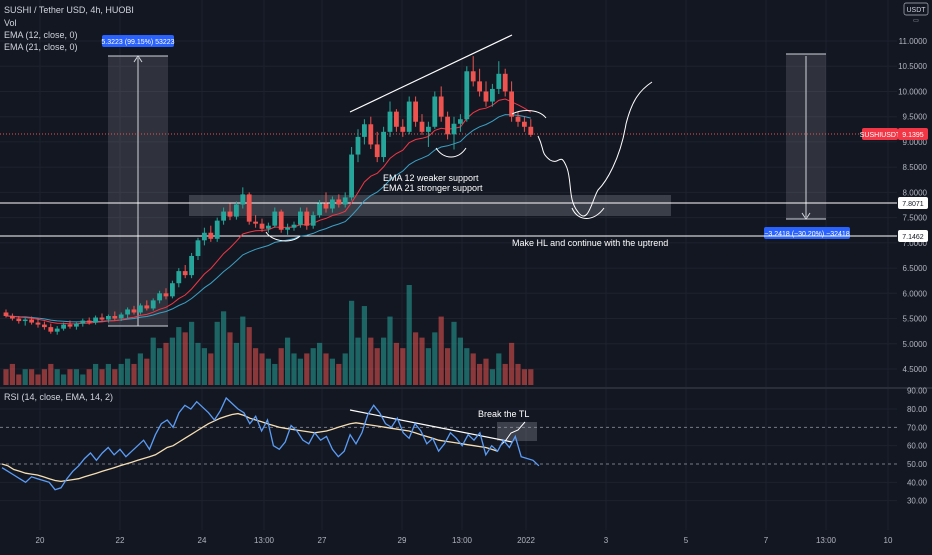  I want to click on lock-icon: ▭, so click(916, 21).